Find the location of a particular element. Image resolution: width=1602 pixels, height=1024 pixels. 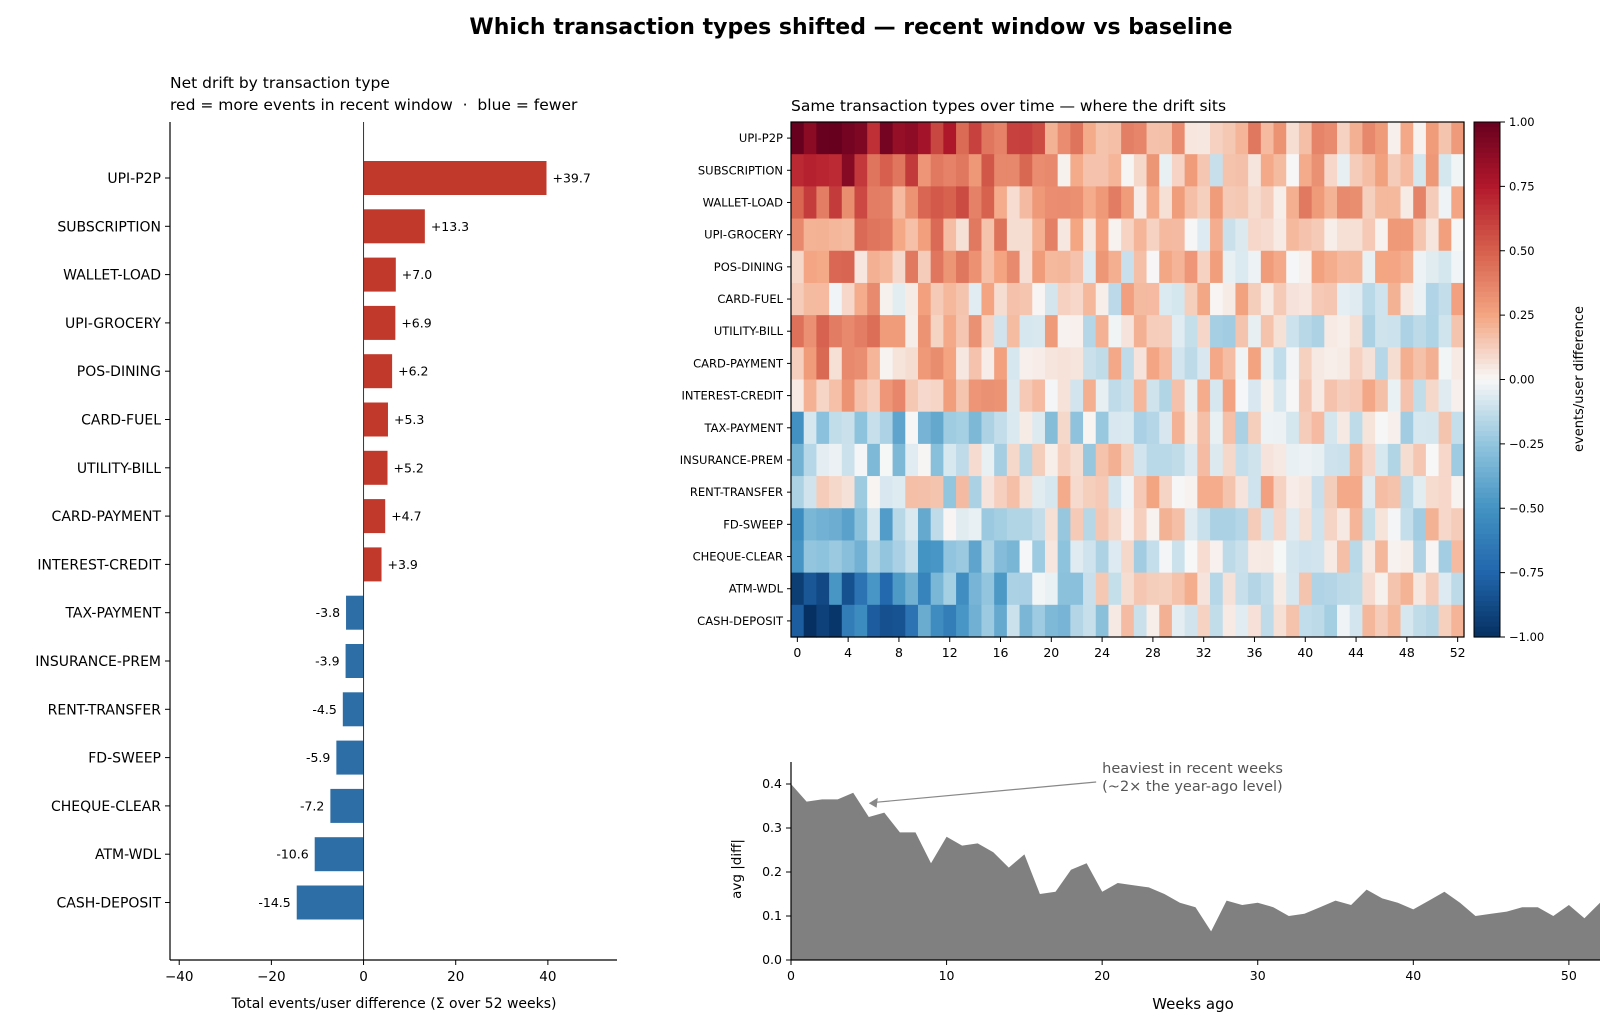

bar-value-label: -10.6 is located at coordinates (292, 854).